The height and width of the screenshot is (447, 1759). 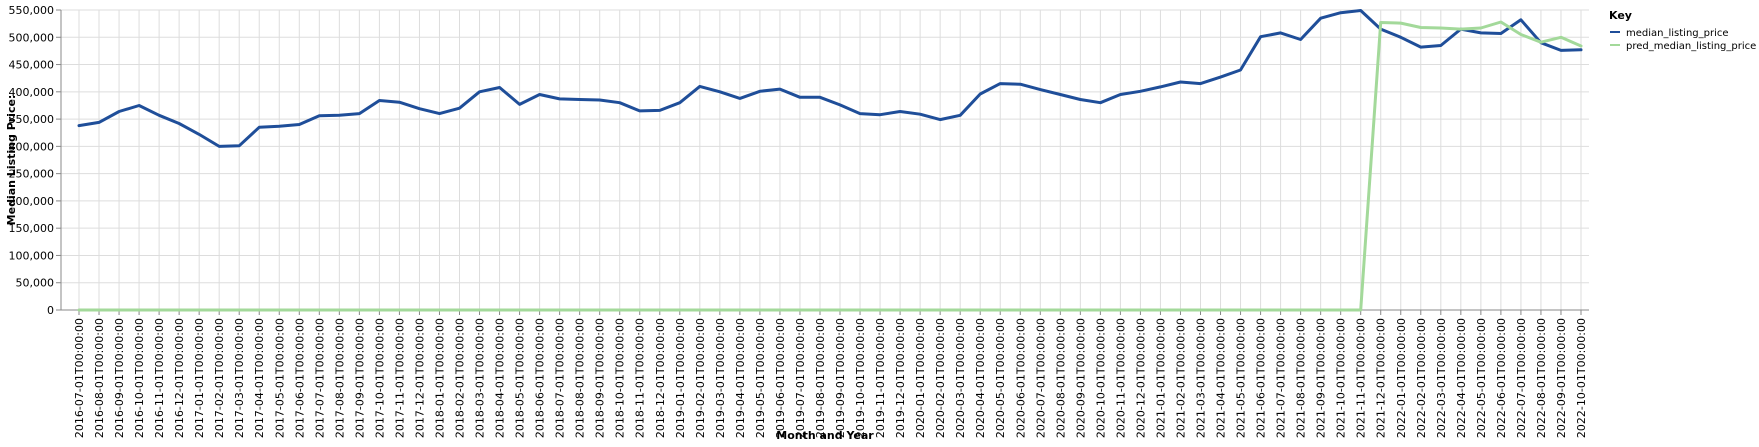 I want to click on y-tick-label: 200,000, so click(x=32, y=201).